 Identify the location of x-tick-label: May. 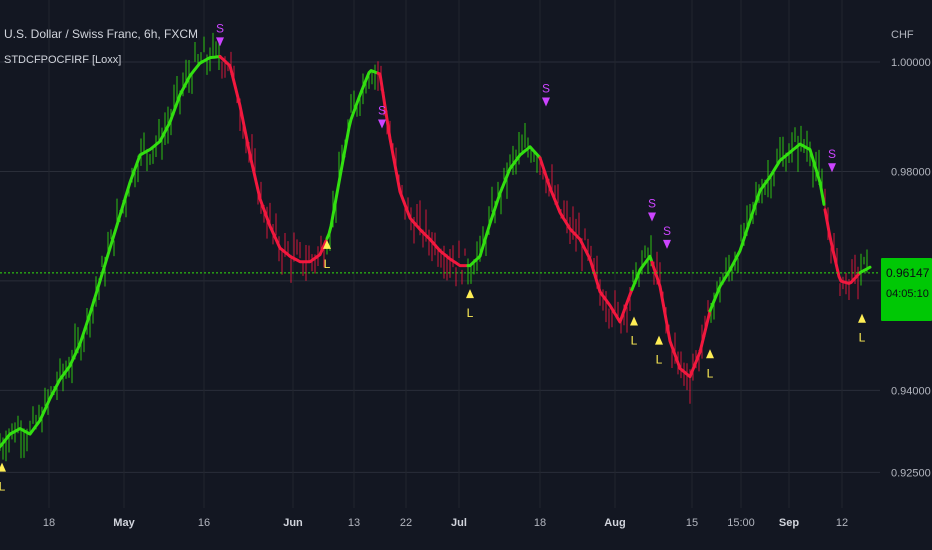
(124, 523).